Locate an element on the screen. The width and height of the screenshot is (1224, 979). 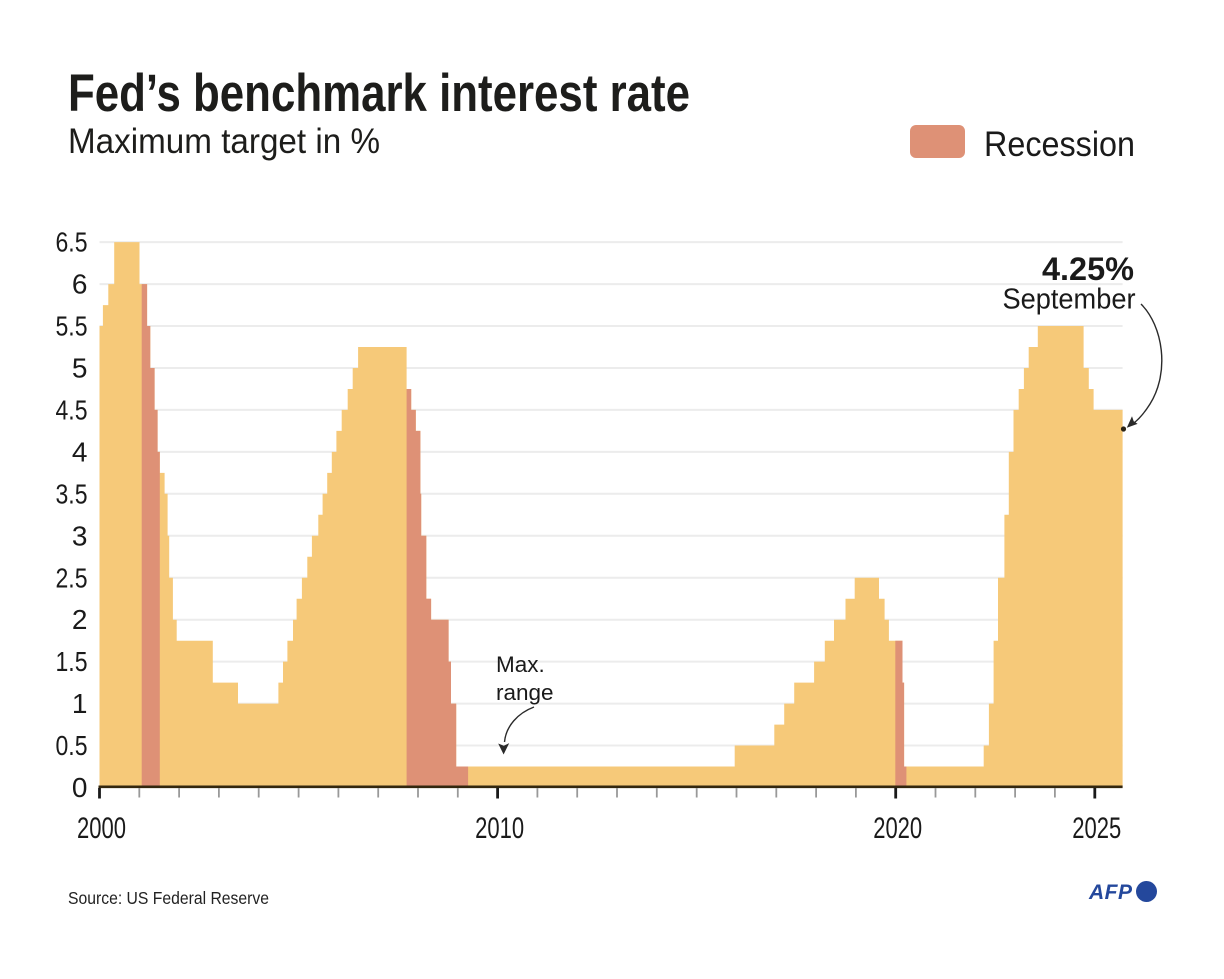
svg-text: 1.5 is located at coordinates (72, 661).